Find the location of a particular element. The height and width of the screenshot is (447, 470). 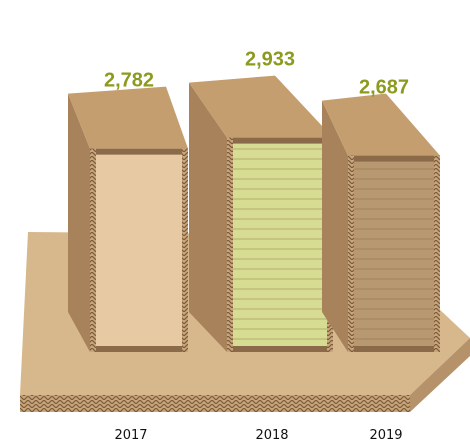

year-label-2018: 2018 is located at coordinates (271, 435).